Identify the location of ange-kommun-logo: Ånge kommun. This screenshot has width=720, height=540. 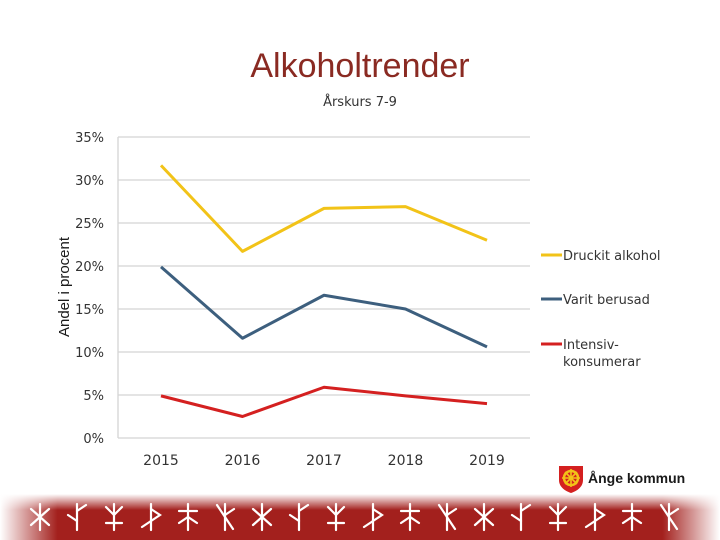
(633, 480).